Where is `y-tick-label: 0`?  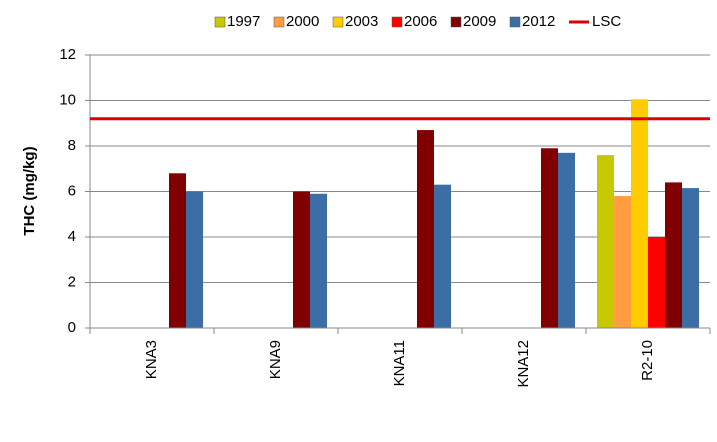 y-tick-label: 0 is located at coordinates (72, 327).